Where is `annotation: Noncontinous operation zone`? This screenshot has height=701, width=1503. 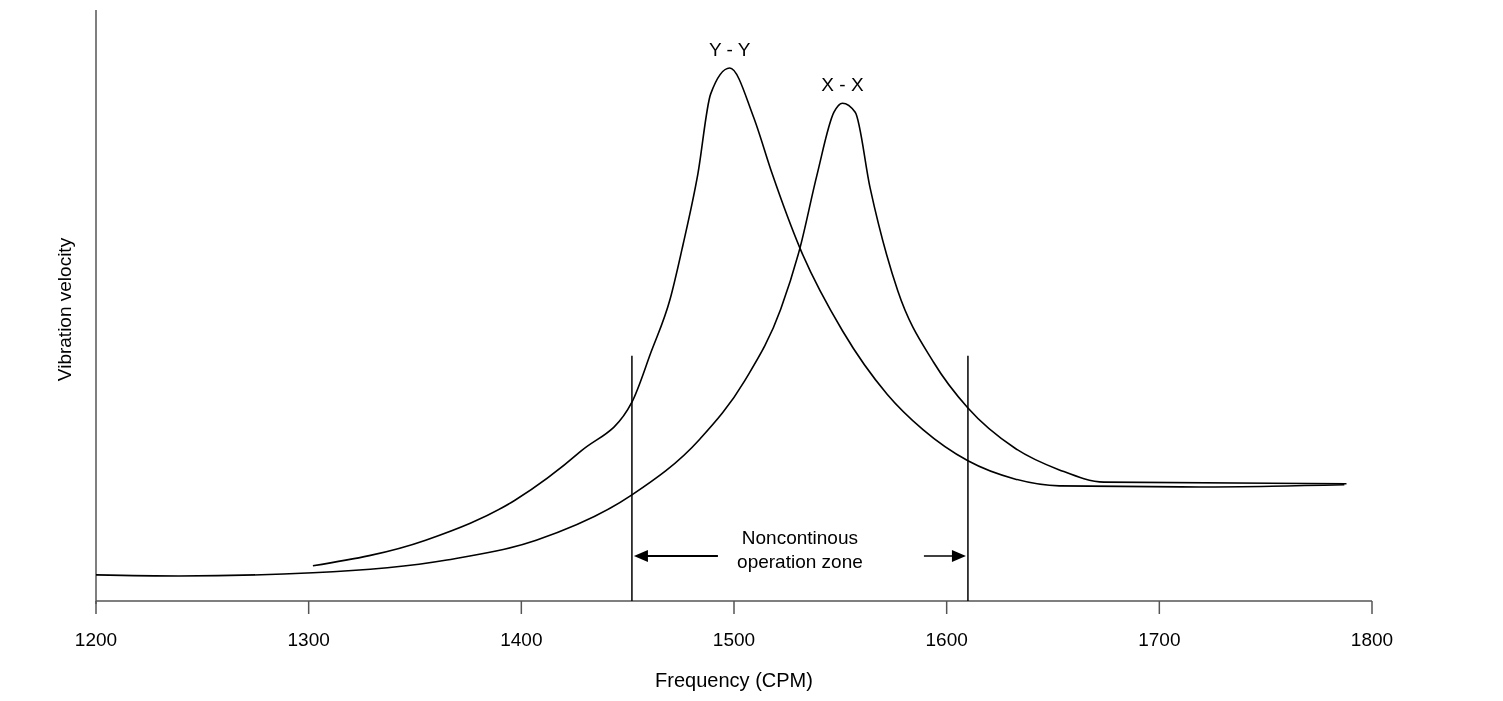
annotation: Noncontinous operation zone is located at coordinates (800, 549).